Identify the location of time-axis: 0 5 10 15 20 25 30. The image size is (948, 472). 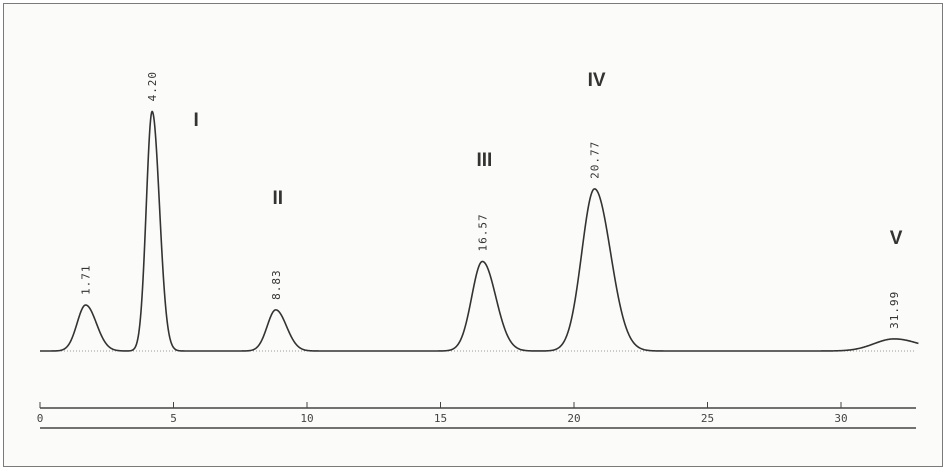
(476, 415).